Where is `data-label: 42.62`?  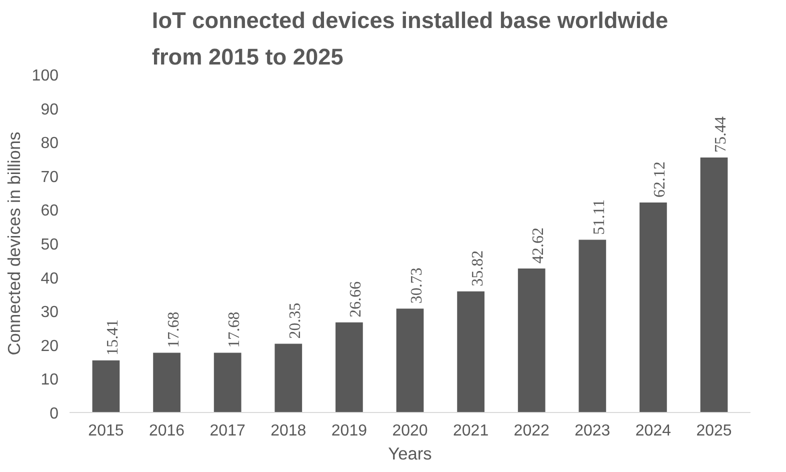 data-label: 42.62 is located at coordinates (539, 245).